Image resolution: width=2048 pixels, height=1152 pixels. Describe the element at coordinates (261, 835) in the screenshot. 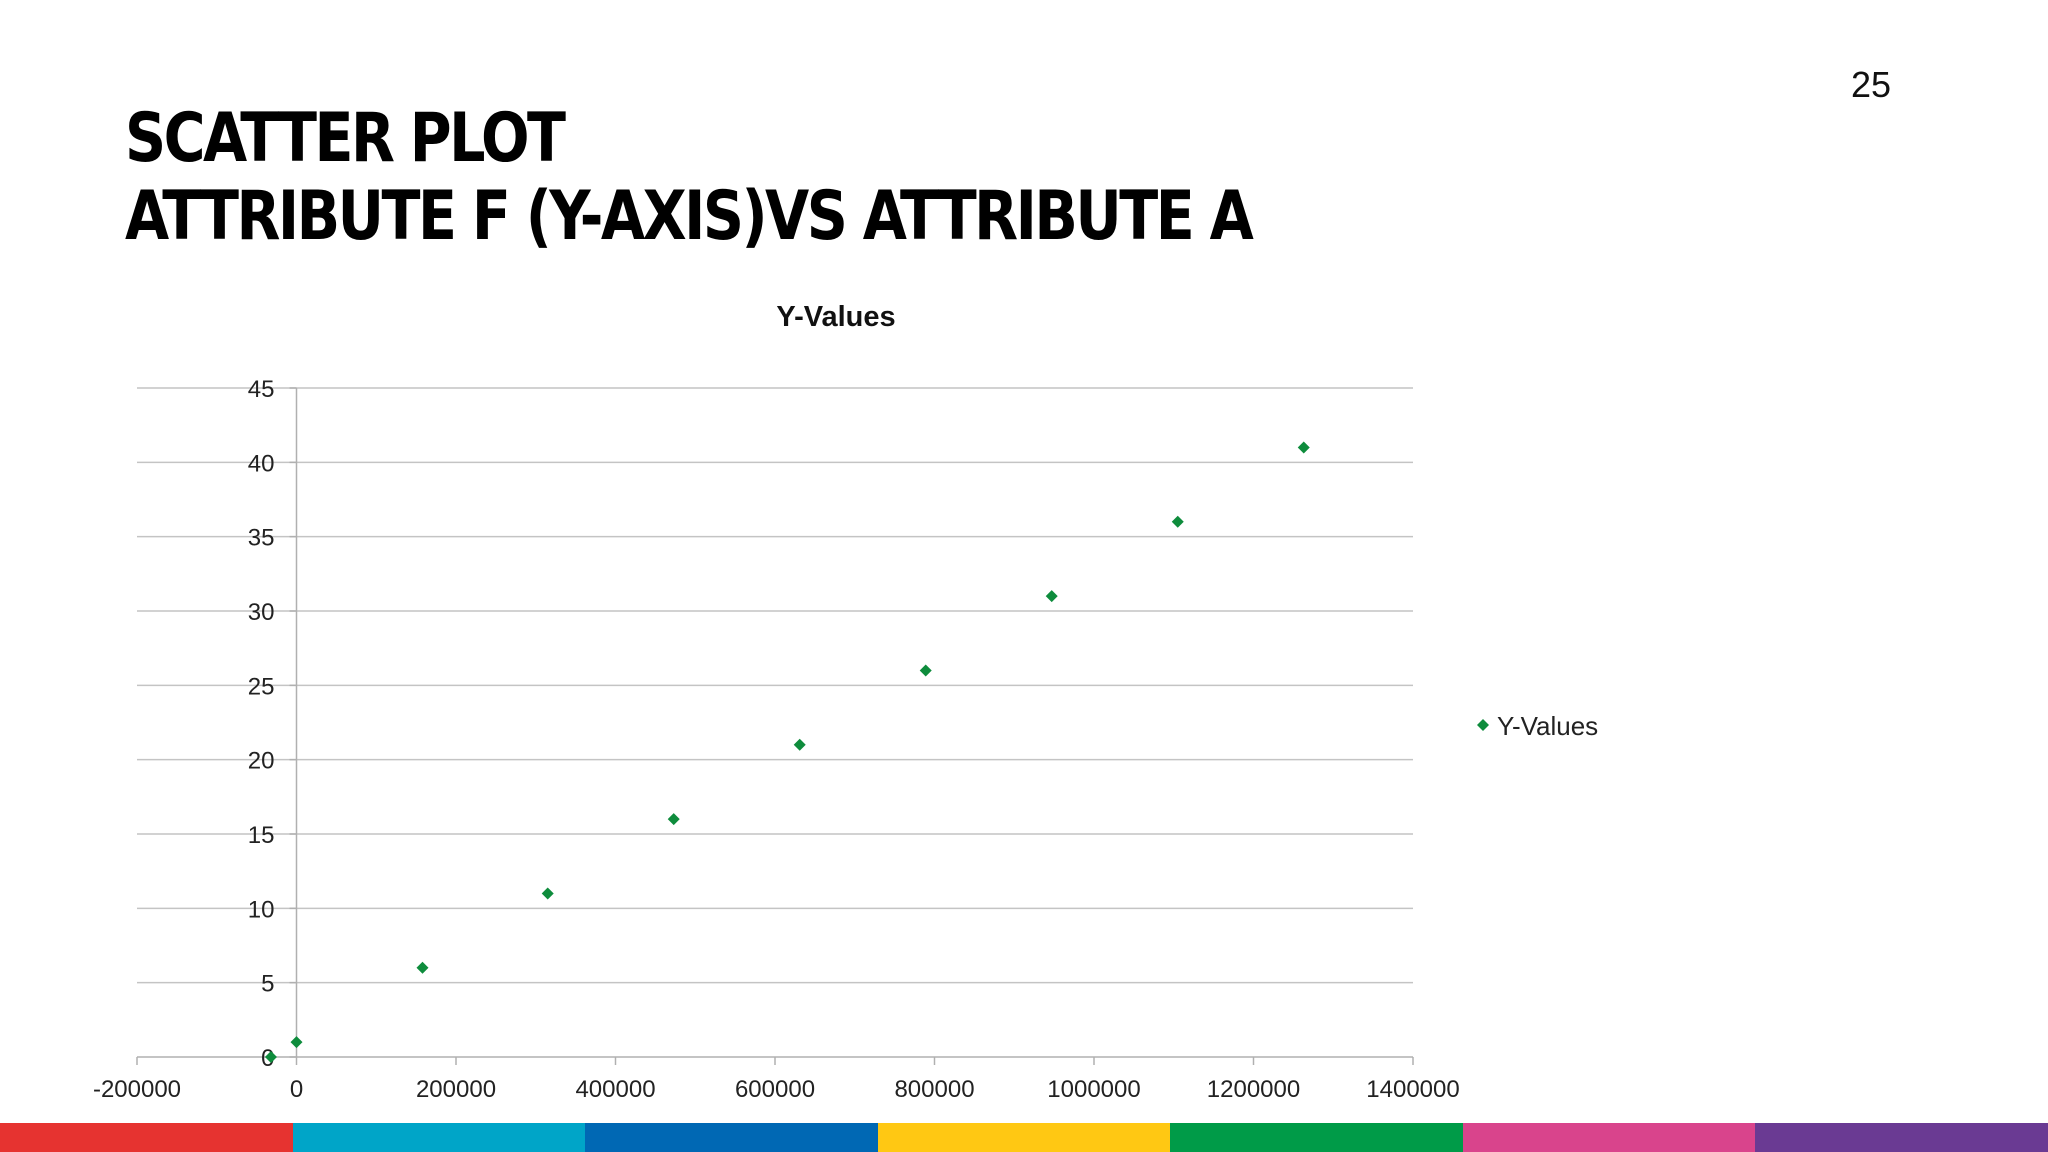

I see `y-tick-label: 15` at that location.